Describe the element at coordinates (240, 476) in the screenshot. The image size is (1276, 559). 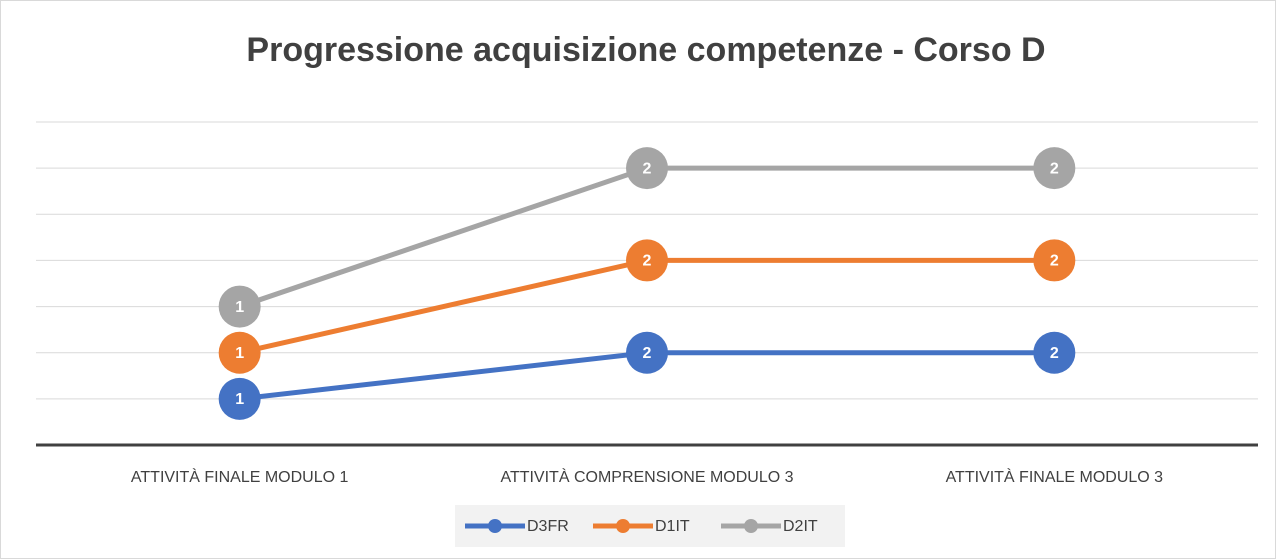
I see `x-tick-label: ATTIVITÀ FINALE MODULO 1` at that location.